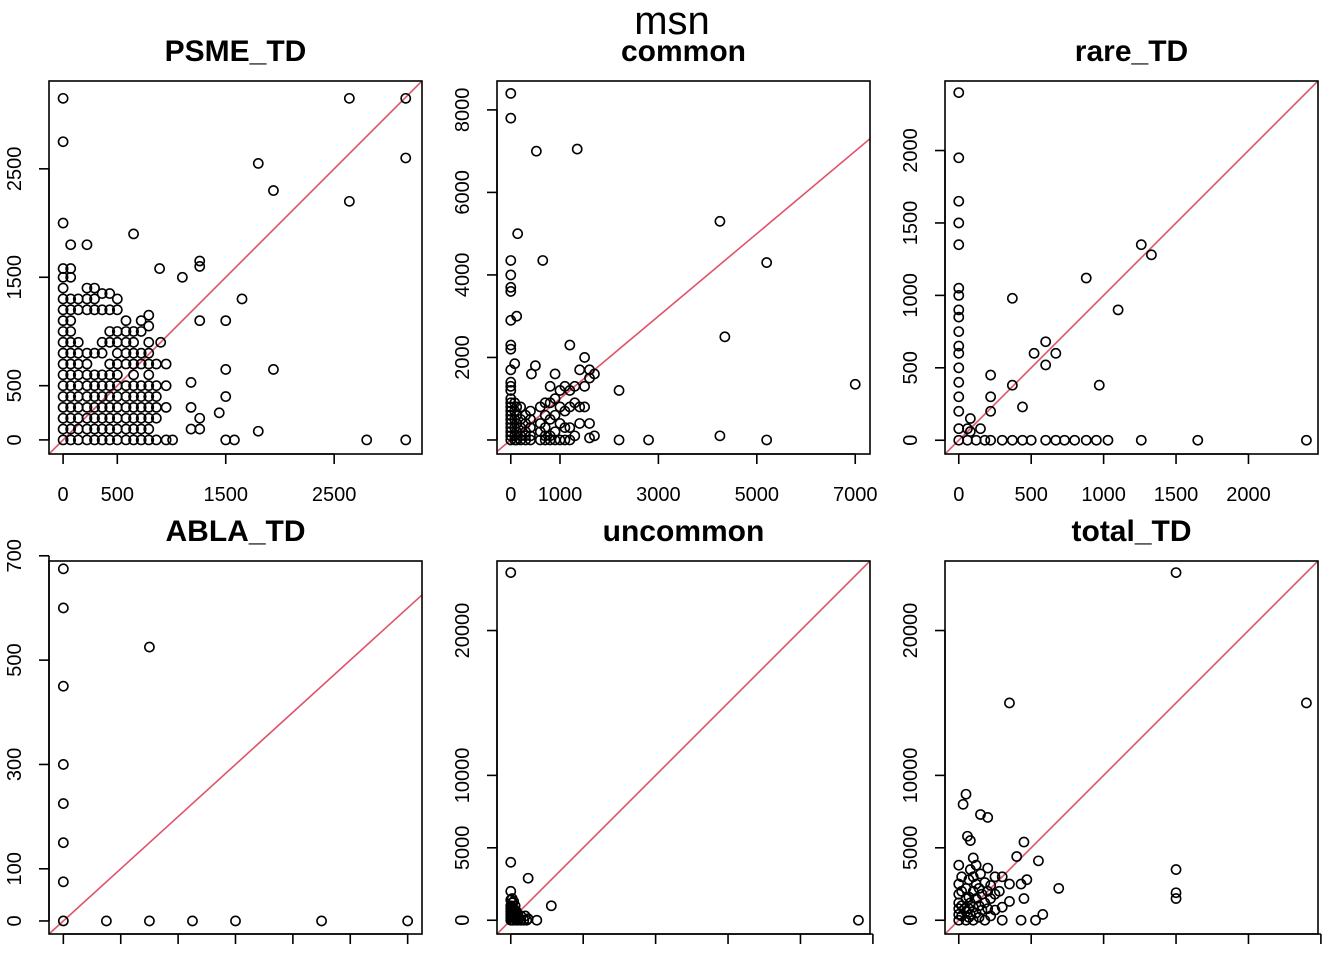  What do you see at coordinates (334, 495) in the screenshot?
I see `x-tick-label: 2500` at bounding box center [334, 495].